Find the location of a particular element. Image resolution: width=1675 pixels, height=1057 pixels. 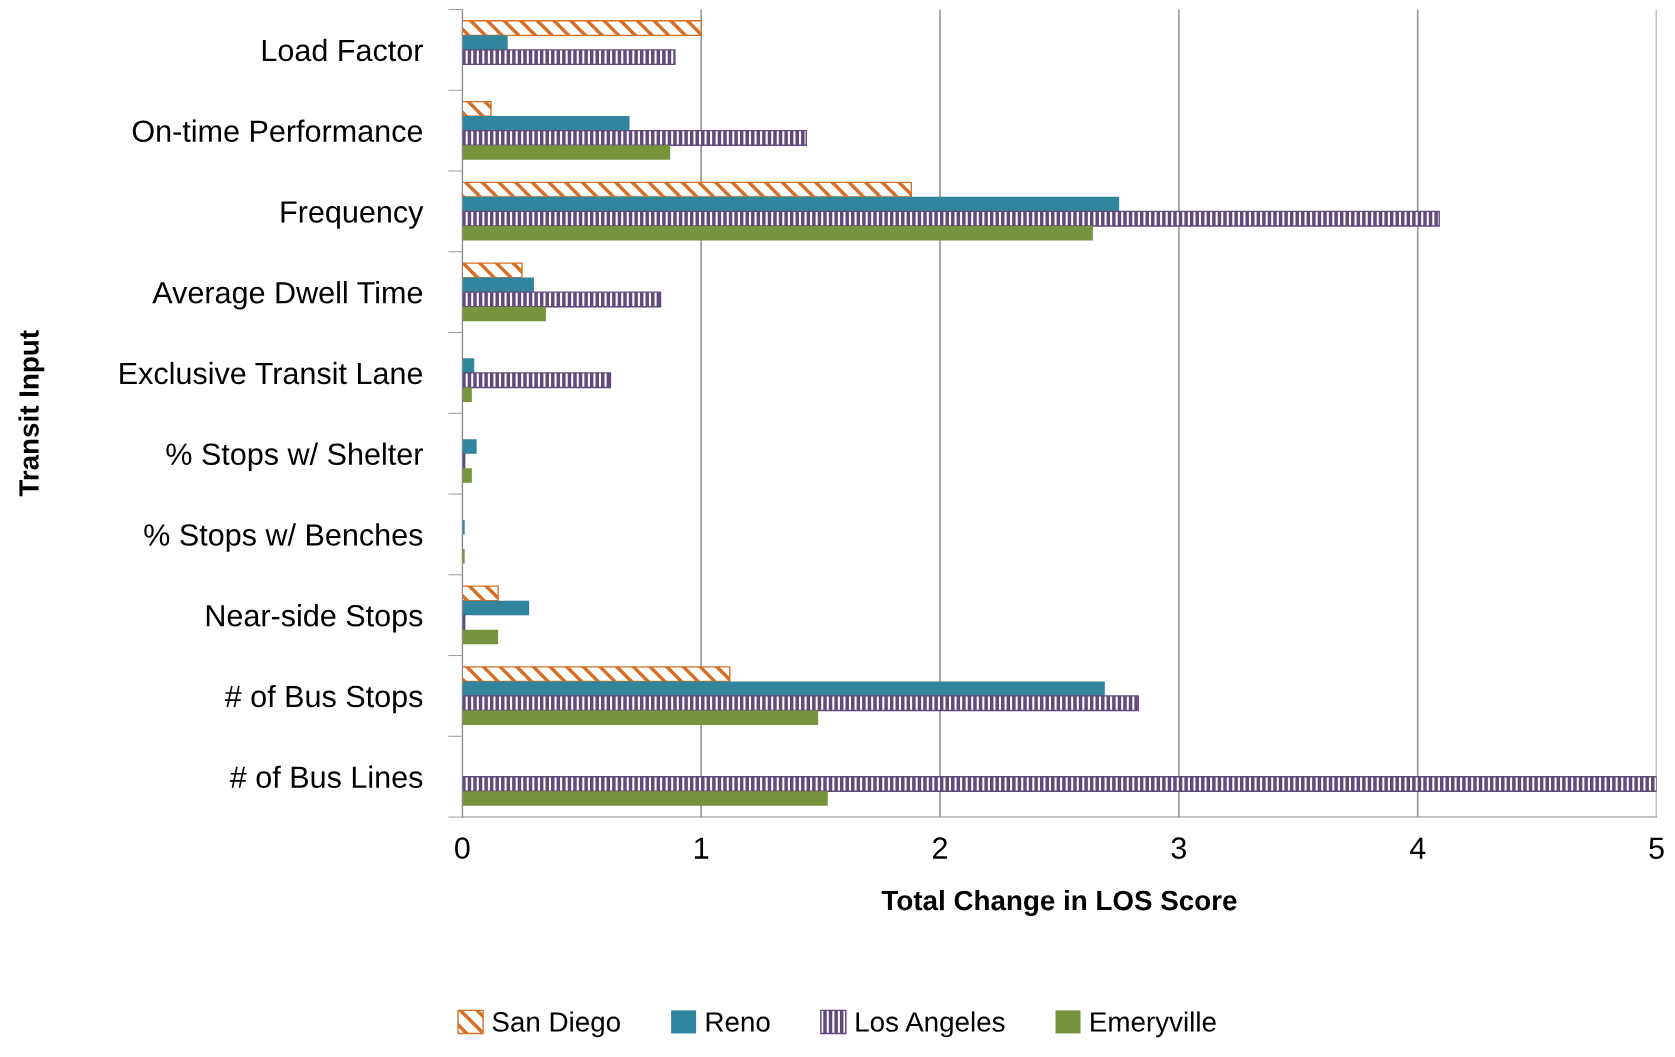

y-tick-label: Average Dwell Time is located at coordinates (287, 295).